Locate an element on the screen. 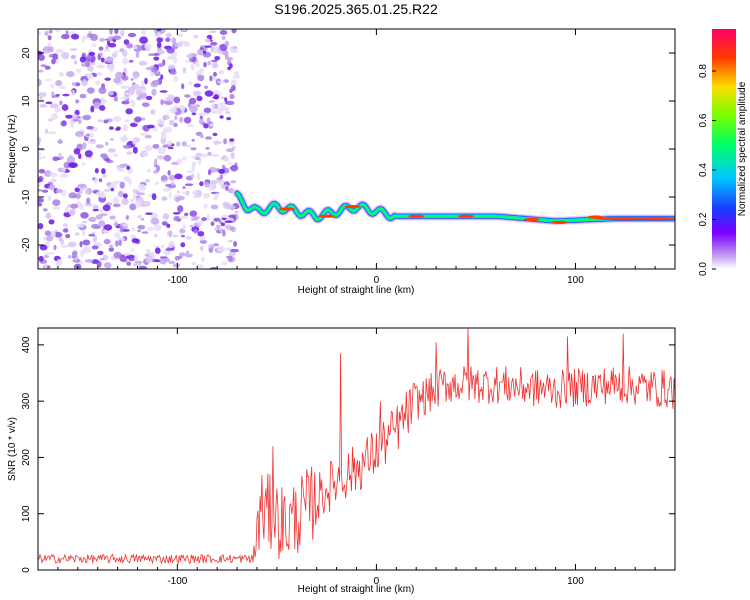 The width and height of the screenshot is (750, 600). ridge-hot-spot is located at coordinates (650, 219).